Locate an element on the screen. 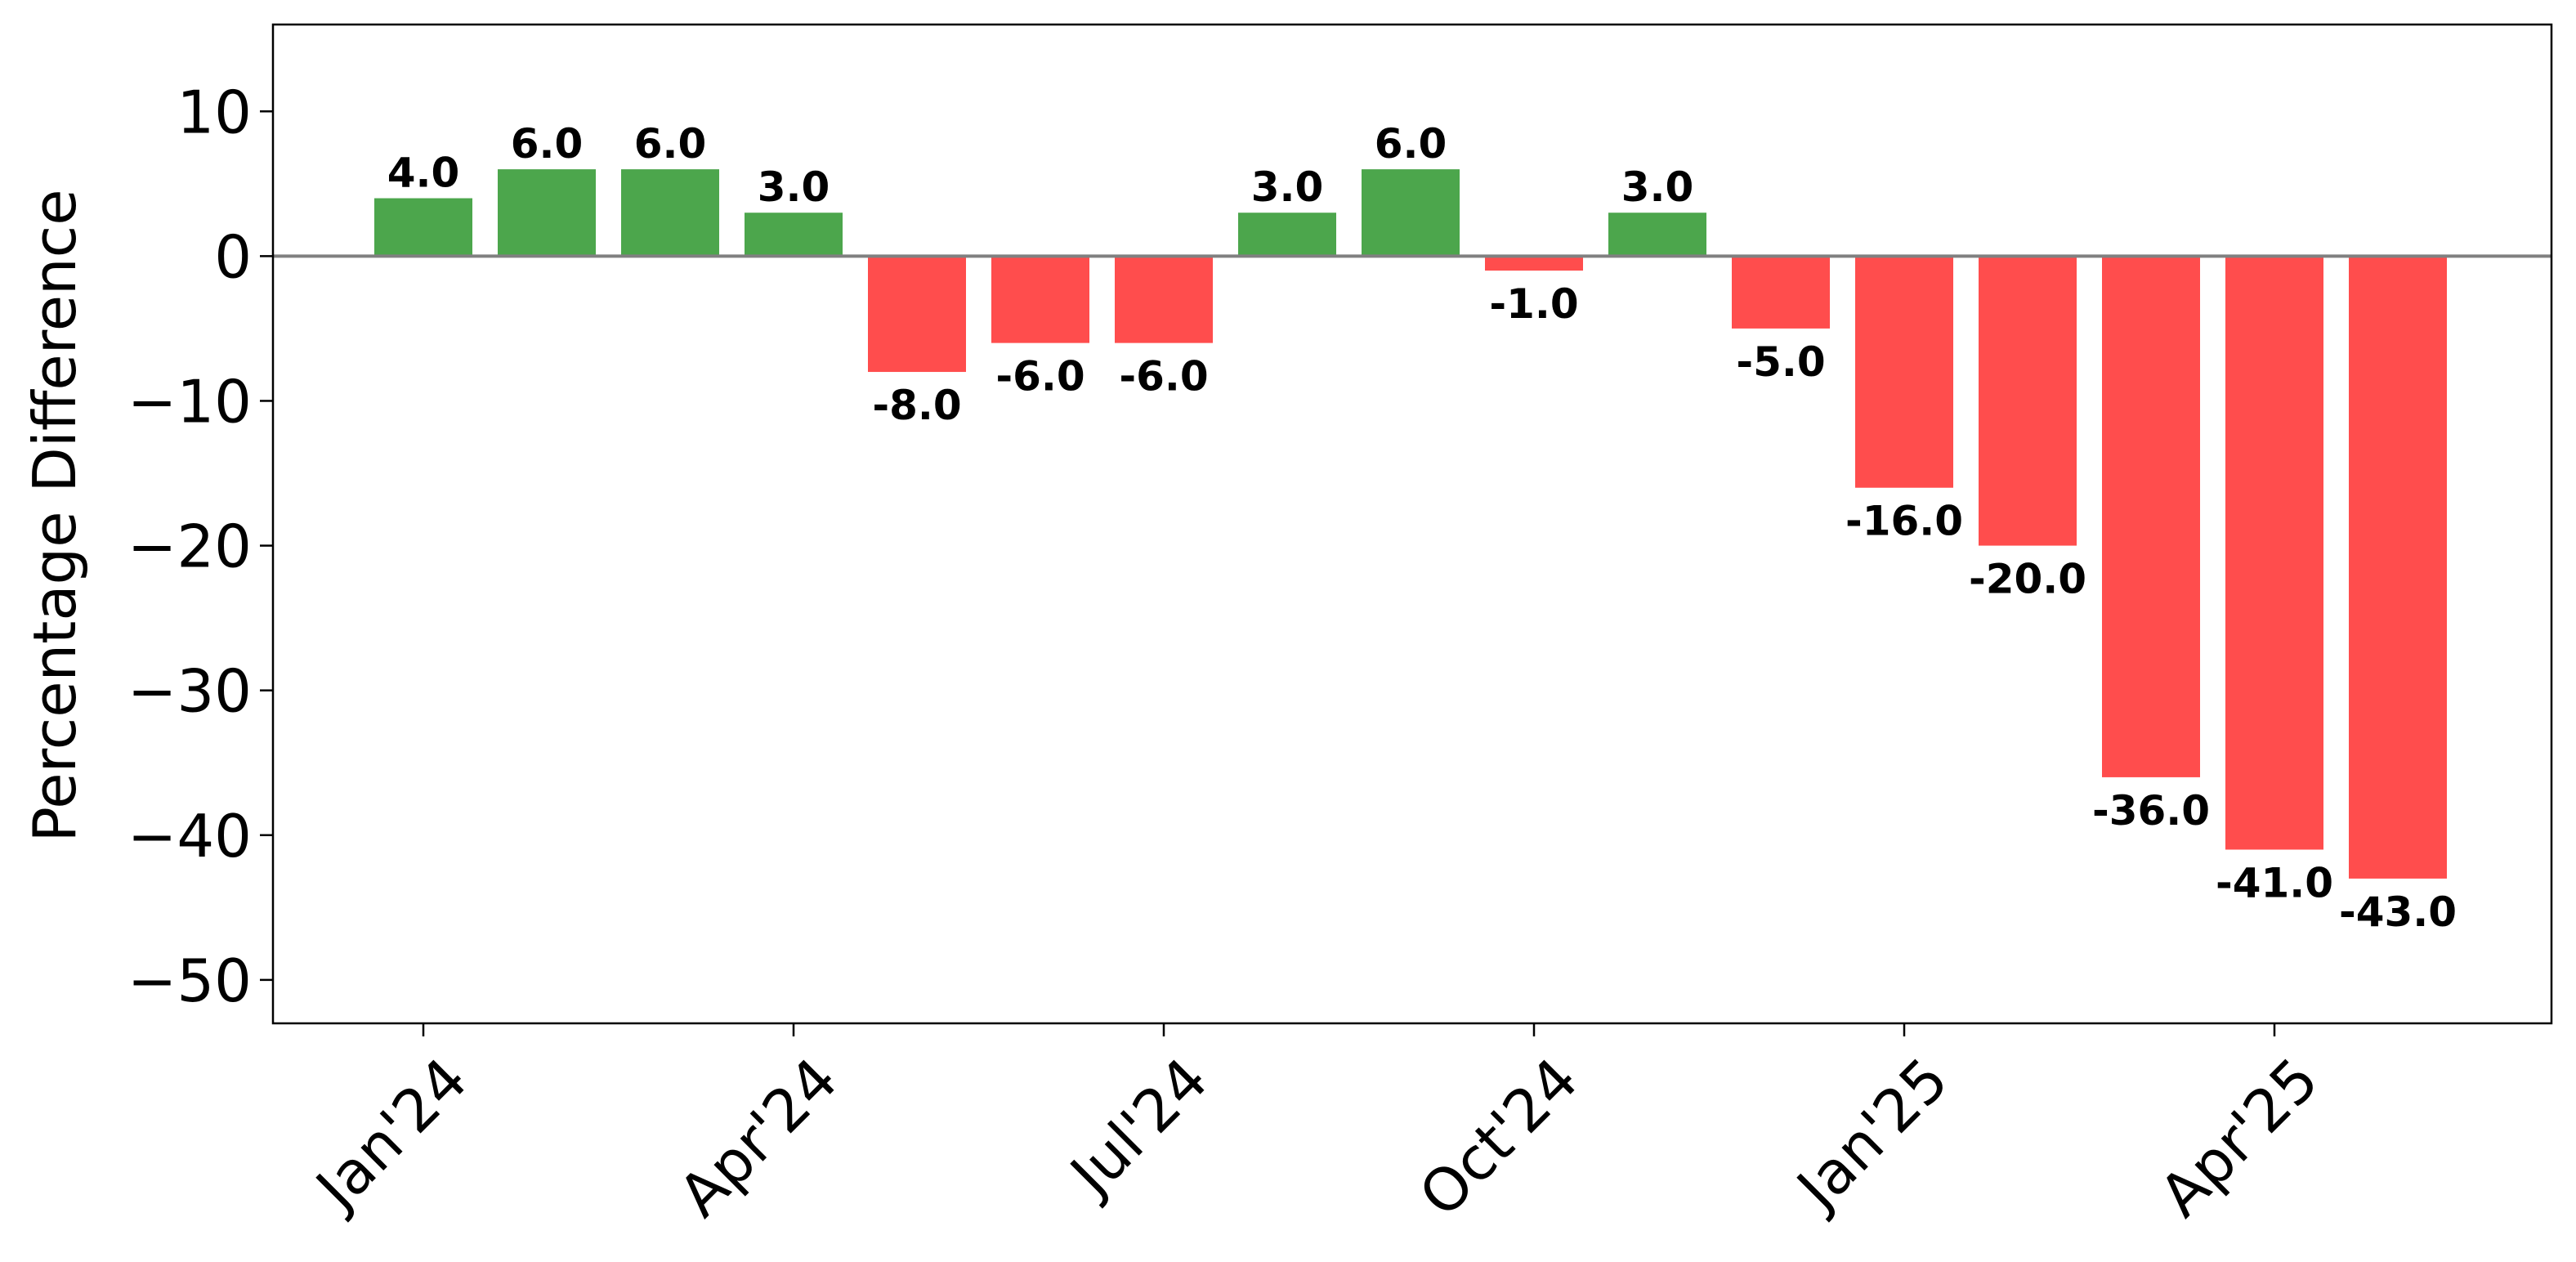  y-tick-label: −50 is located at coordinates (189, 981).